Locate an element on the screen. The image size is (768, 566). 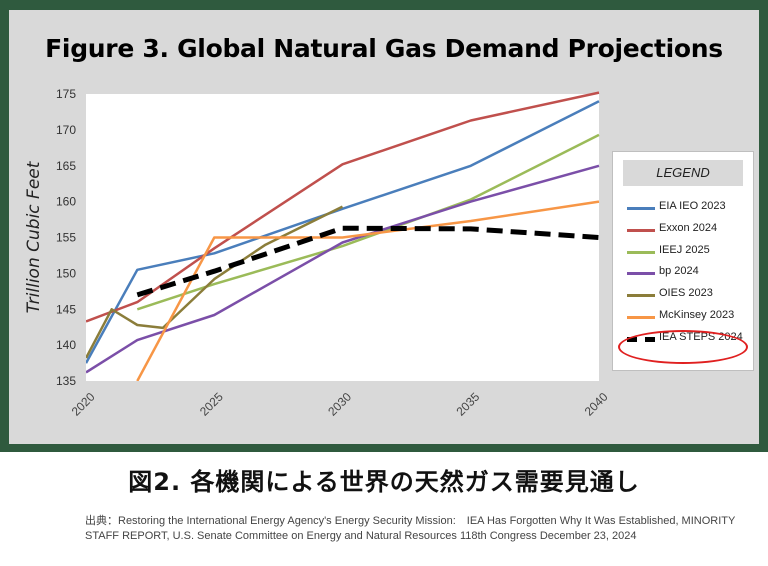
y-tick-label: 160 is located at coordinates (66, 202).